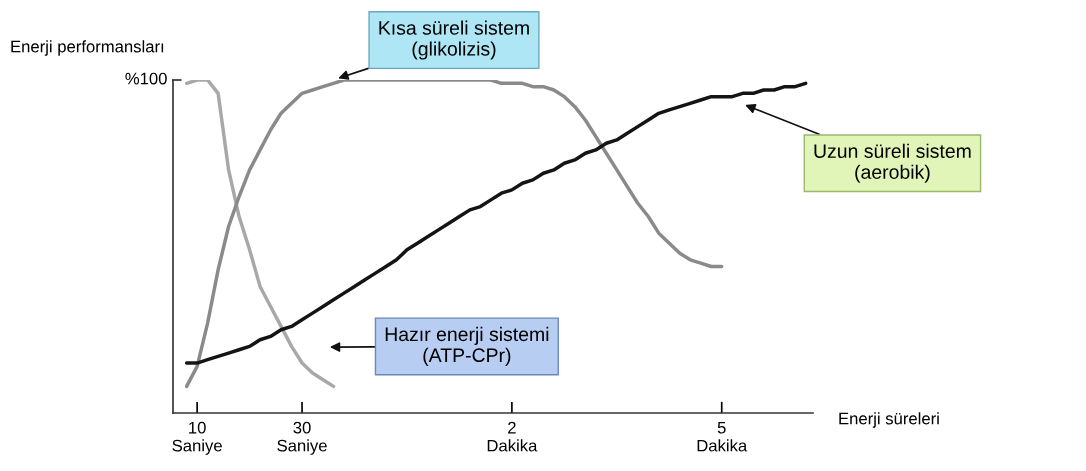  I want to click on x-tick-label: 5 Dakika, so click(722, 436).